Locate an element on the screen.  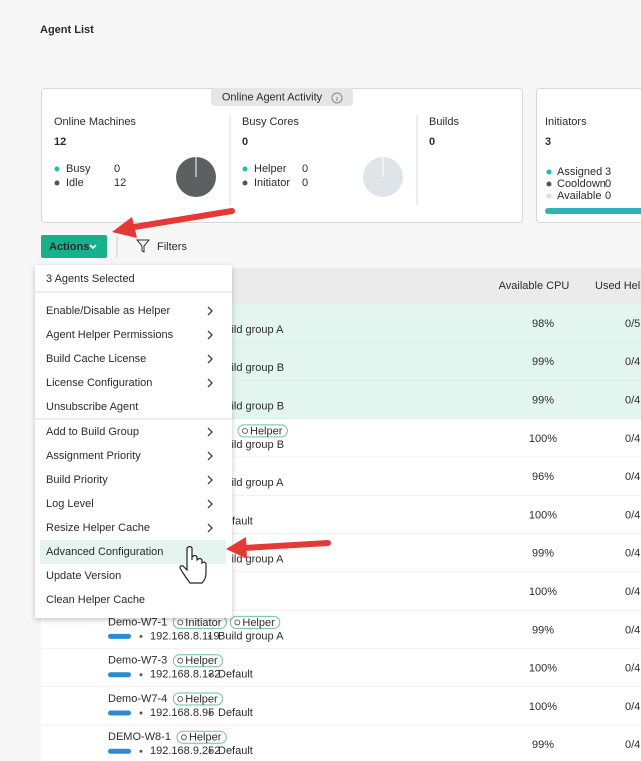
section-title: Online Machines is located at coordinates (95, 122).